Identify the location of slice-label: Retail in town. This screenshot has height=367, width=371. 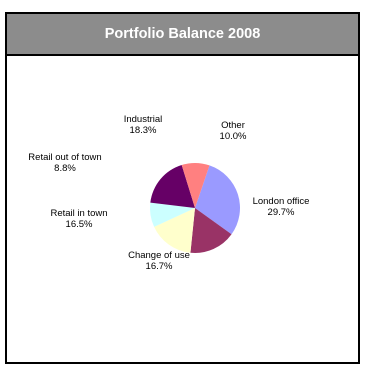
(78, 213).